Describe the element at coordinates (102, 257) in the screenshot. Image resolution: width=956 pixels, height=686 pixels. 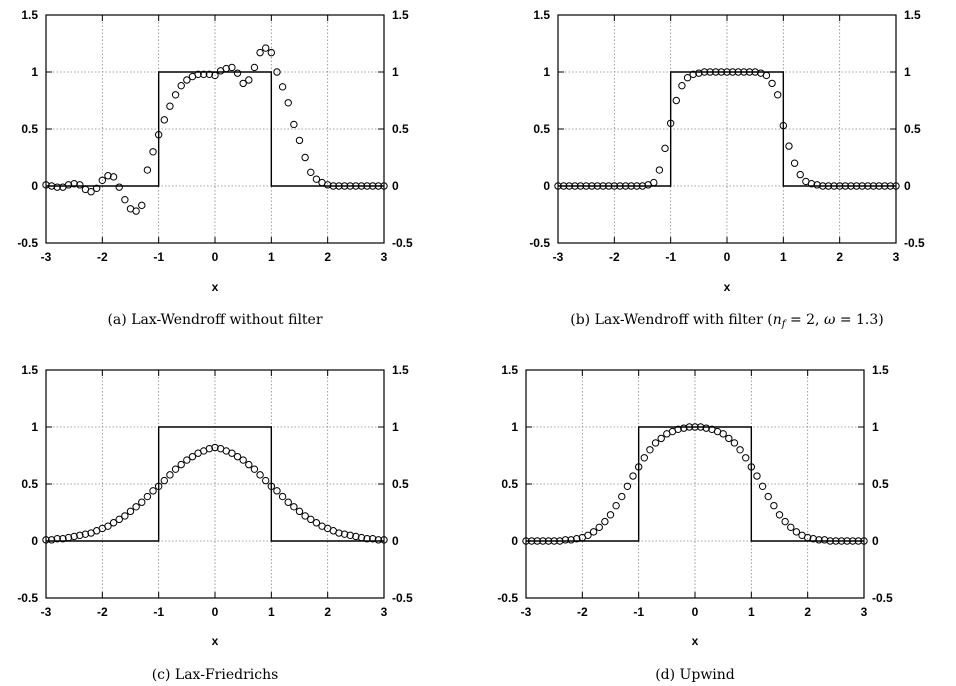
I see `x-tick-label: -2` at that location.